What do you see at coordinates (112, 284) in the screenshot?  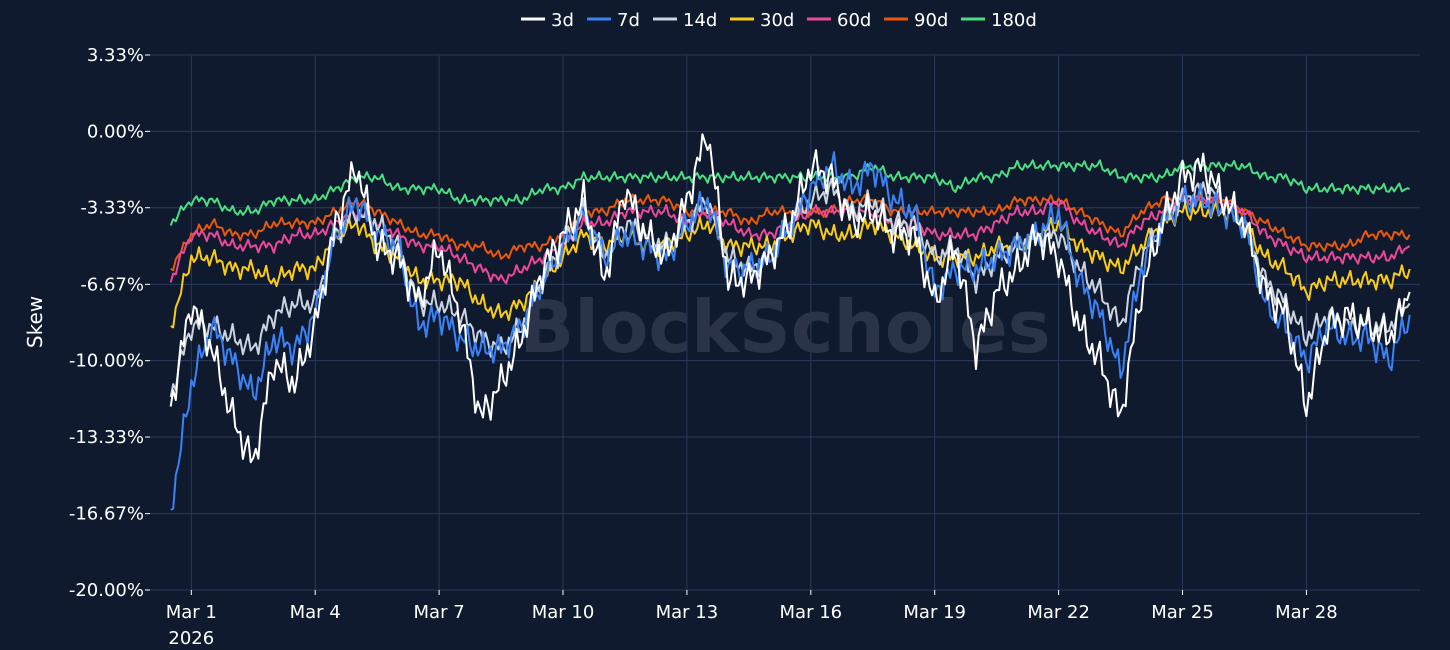 I see `y-tick-label: -6.67%` at bounding box center [112, 284].